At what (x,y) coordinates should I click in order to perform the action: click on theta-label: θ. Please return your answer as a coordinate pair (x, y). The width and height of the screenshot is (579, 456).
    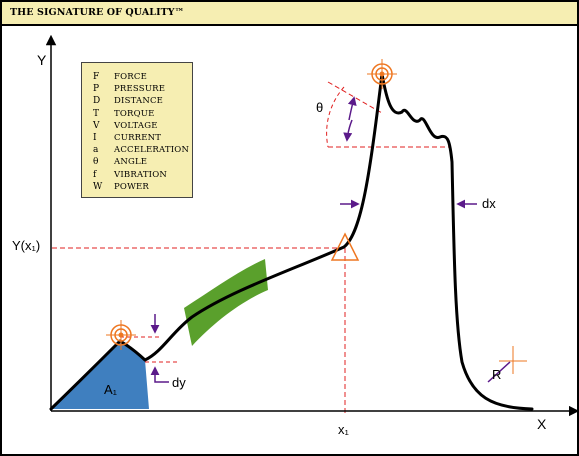
    Looking at the image, I should click on (320, 107).